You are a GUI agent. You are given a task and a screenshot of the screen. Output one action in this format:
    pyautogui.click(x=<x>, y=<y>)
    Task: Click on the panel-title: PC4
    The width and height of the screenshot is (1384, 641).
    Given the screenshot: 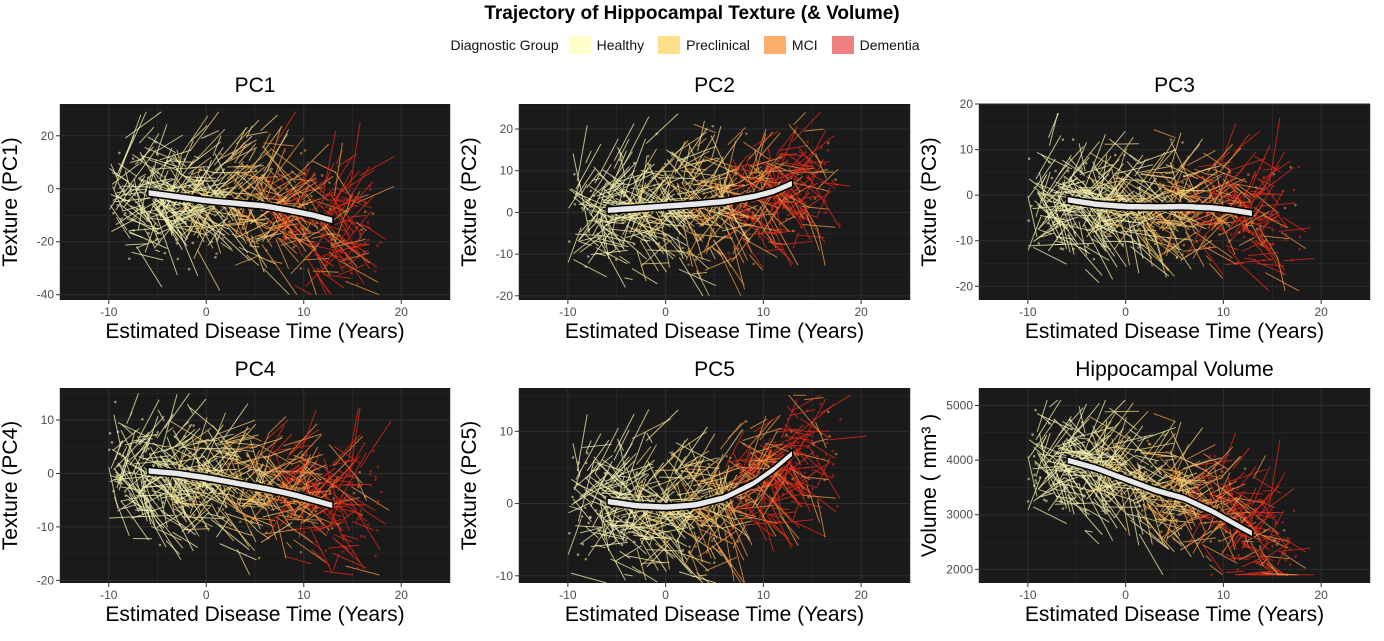 What is the action you would take?
    pyautogui.click(x=255, y=369)
    